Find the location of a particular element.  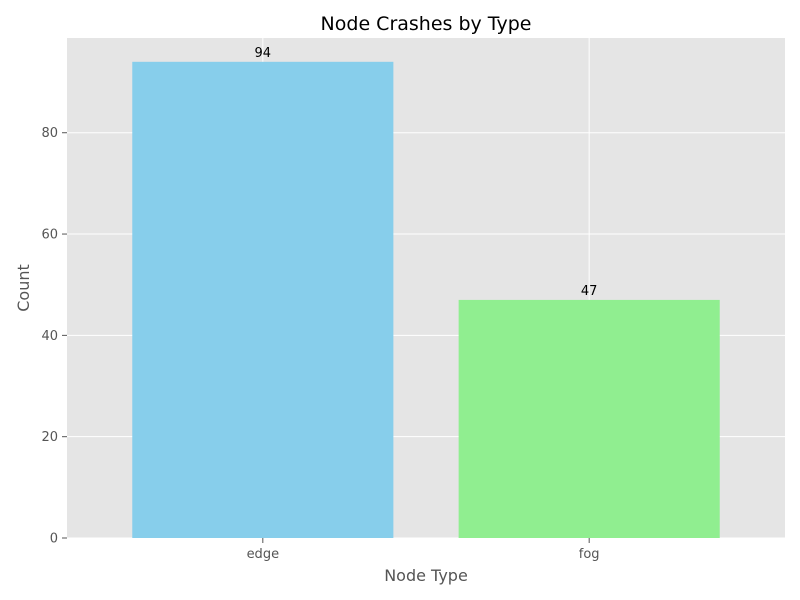

chart-title: Node Crashes by Type is located at coordinates (426, 24).